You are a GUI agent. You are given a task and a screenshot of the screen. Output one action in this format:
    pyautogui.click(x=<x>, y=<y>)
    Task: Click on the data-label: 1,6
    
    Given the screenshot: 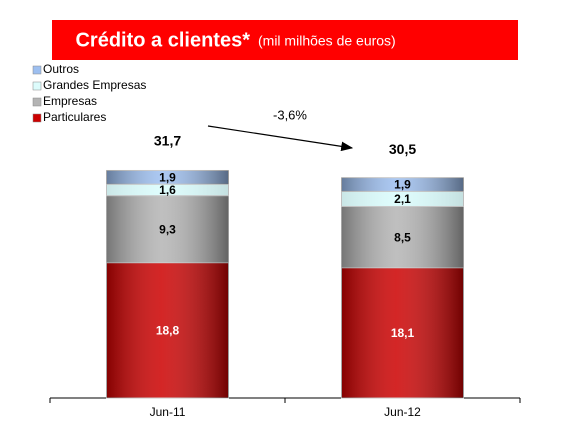 What is the action you would take?
    pyautogui.click(x=167, y=190)
    